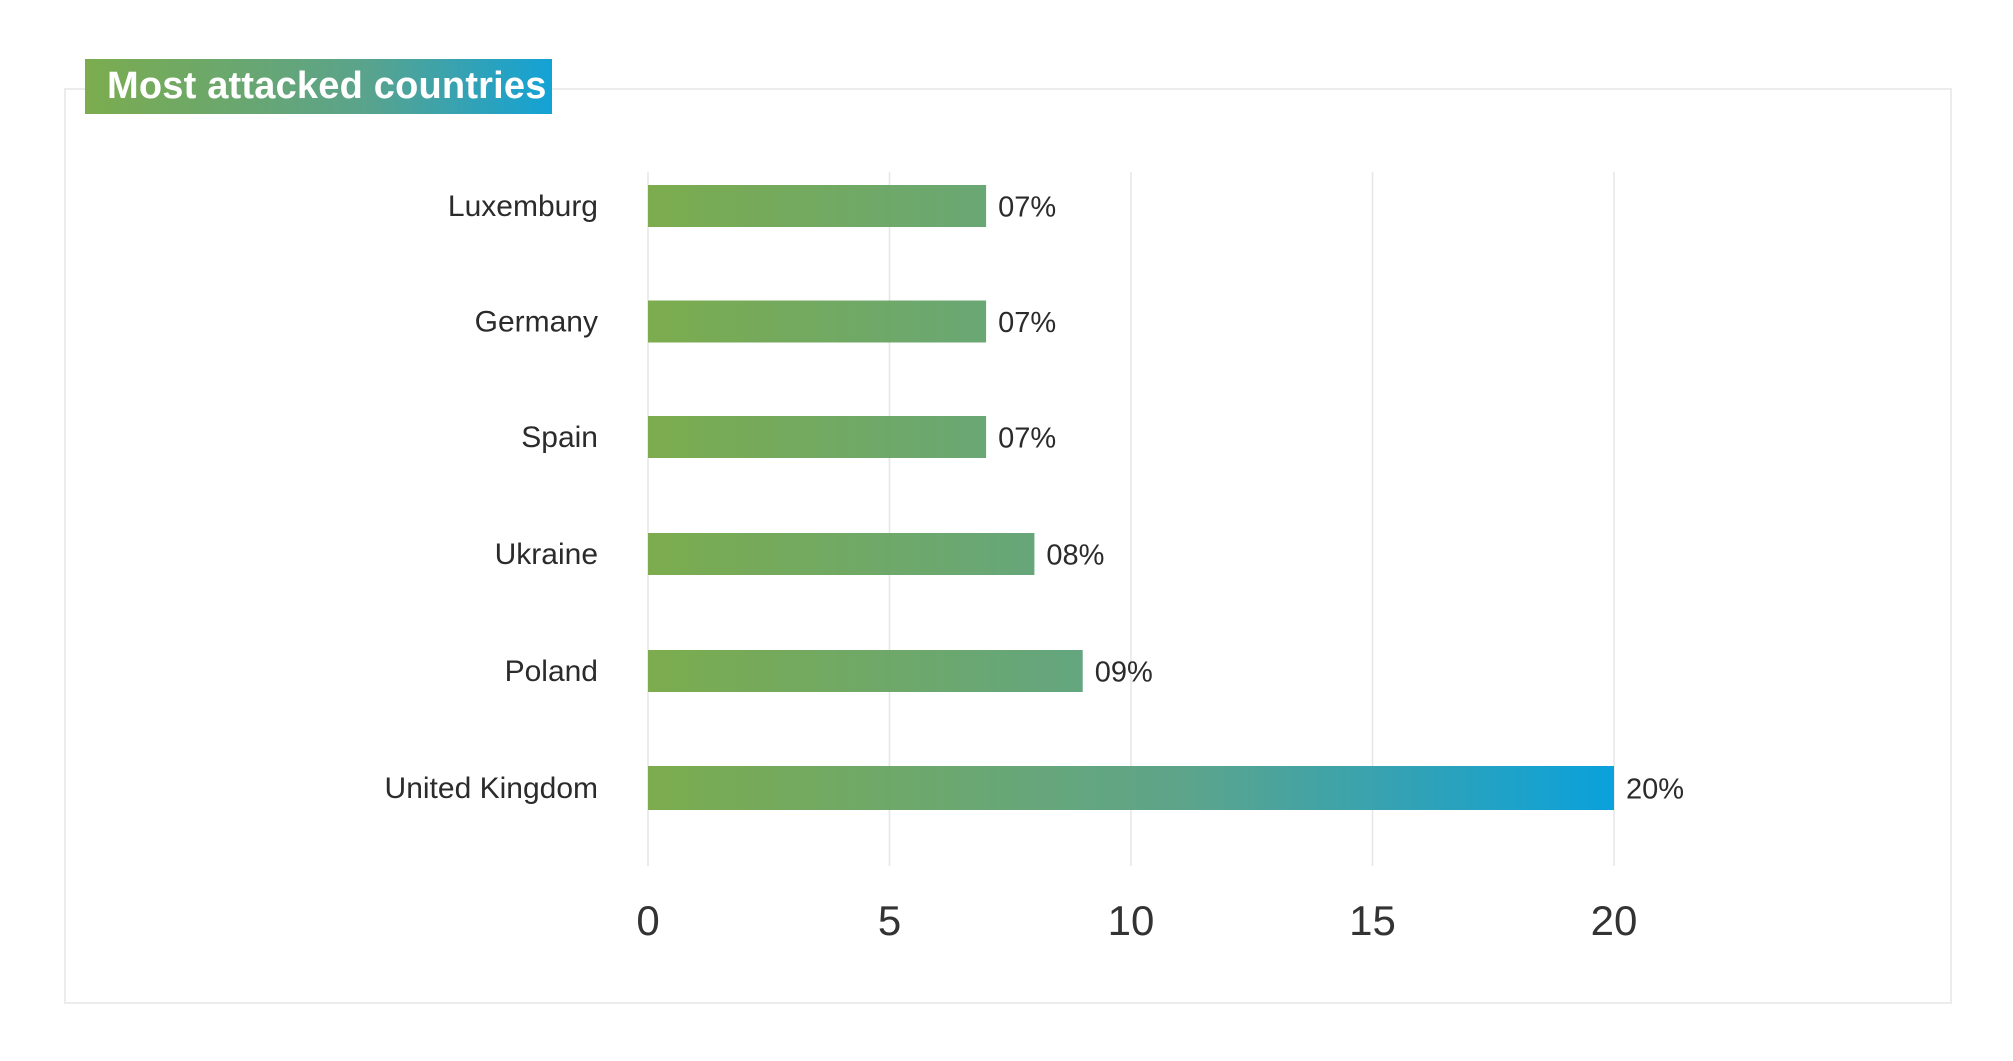 The image size is (2013, 1061). Describe the element at coordinates (1075, 556) in the screenshot. I see `data-label: 08%` at that location.